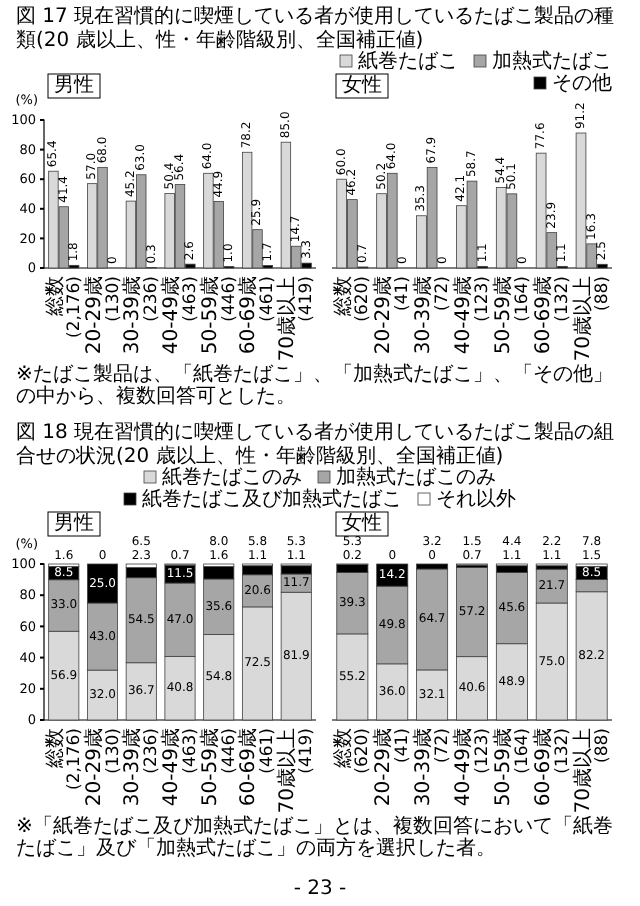 Image resolution: width=640 pixels, height=906 pixels. What do you see at coordinates (552, 61) in the screenshot?
I see `legend-label: 加熱式たばこ` at bounding box center [552, 61].